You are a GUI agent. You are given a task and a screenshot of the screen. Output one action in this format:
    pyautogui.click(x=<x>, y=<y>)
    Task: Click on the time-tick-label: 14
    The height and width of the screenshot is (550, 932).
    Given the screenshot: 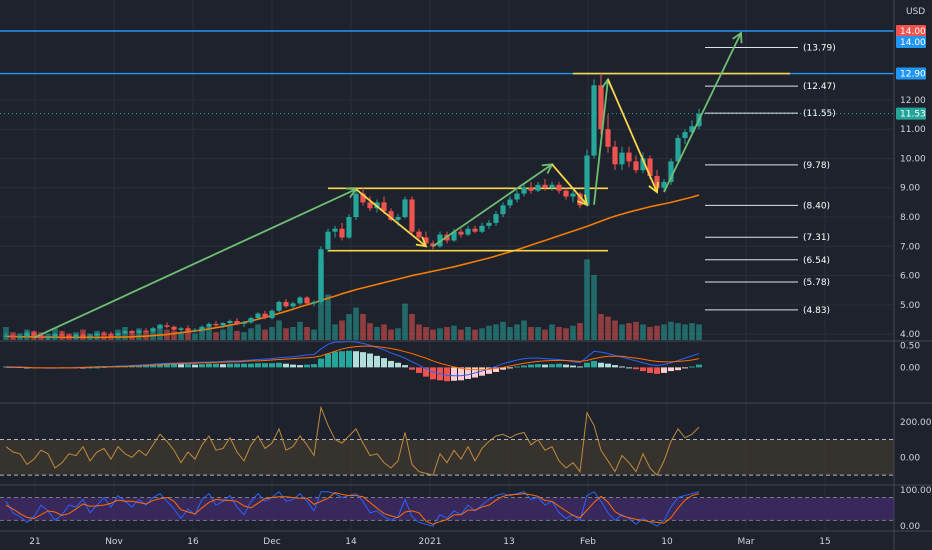 What is the action you would take?
    pyautogui.click(x=351, y=542)
    